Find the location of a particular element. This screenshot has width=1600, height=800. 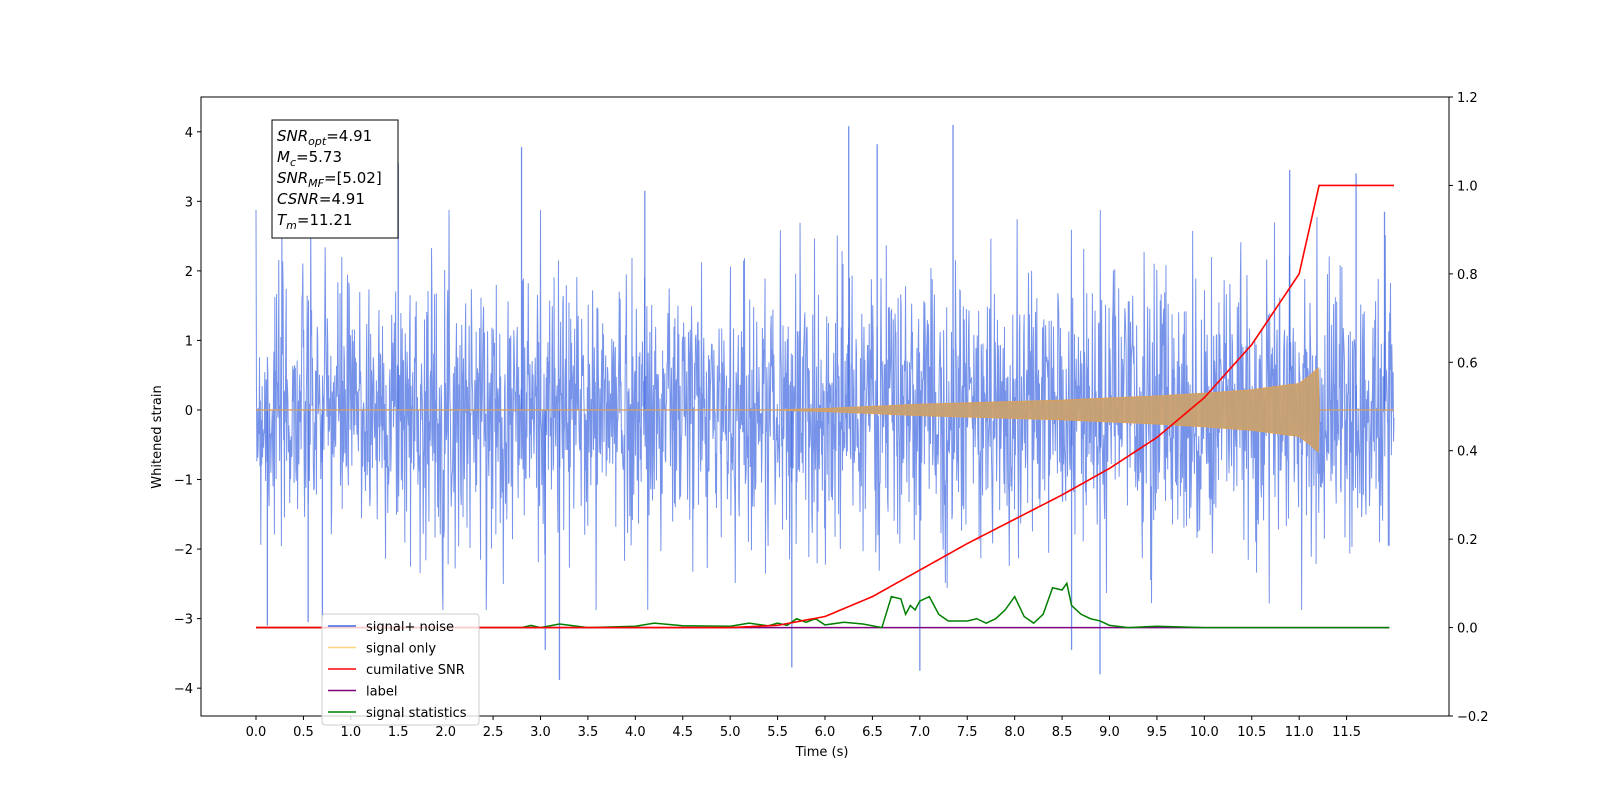

legend-frame is located at coordinates (400, 669).